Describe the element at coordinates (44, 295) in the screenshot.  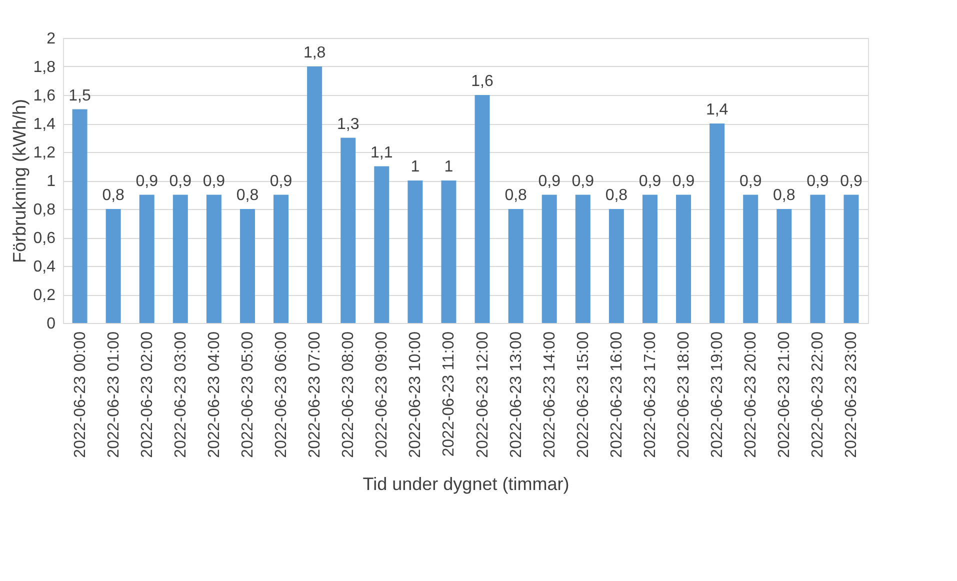
I see `y-tick-label: 0,2` at that location.